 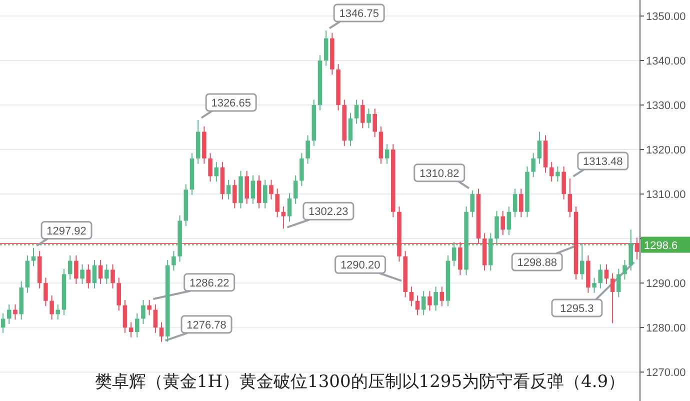 What do you see at coordinates (661, 246) in the screenshot?
I see `ref-line-label: 1298.6` at bounding box center [661, 246].